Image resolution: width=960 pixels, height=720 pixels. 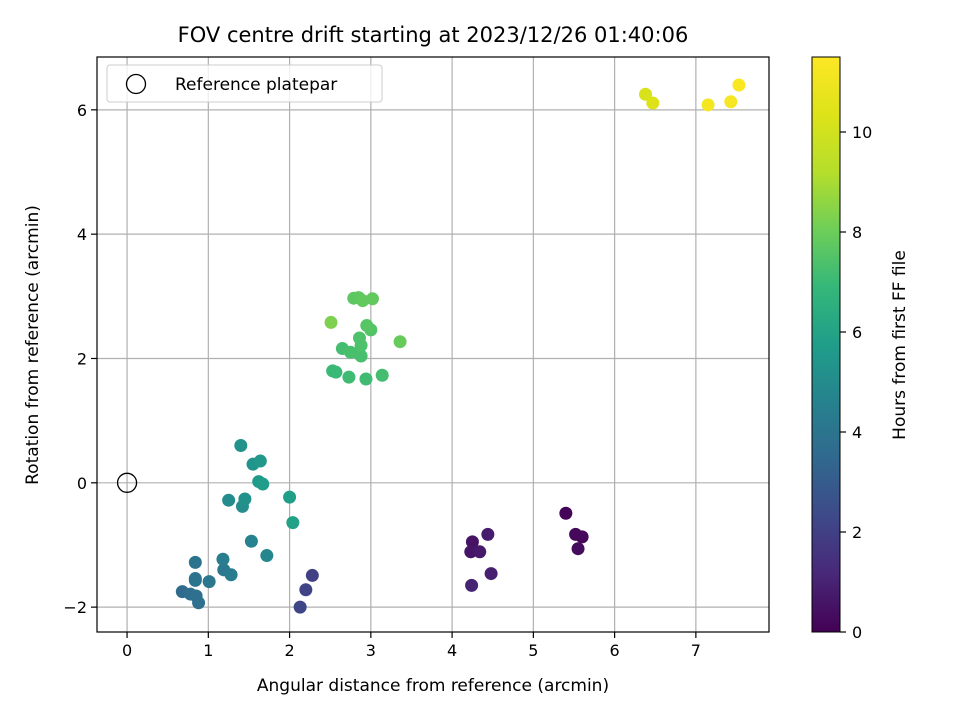 I want to click on x-tick-label: 1, so click(x=208, y=650).